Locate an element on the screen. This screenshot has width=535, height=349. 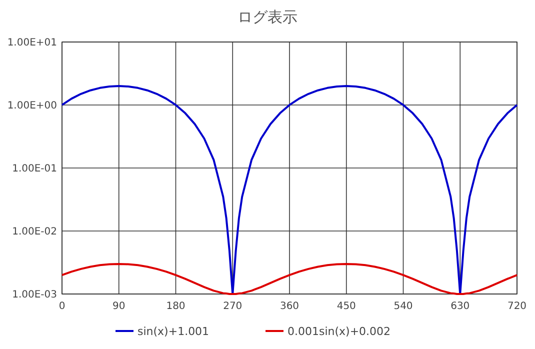
x-tick-label: 540 is located at coordinates (403, 306).